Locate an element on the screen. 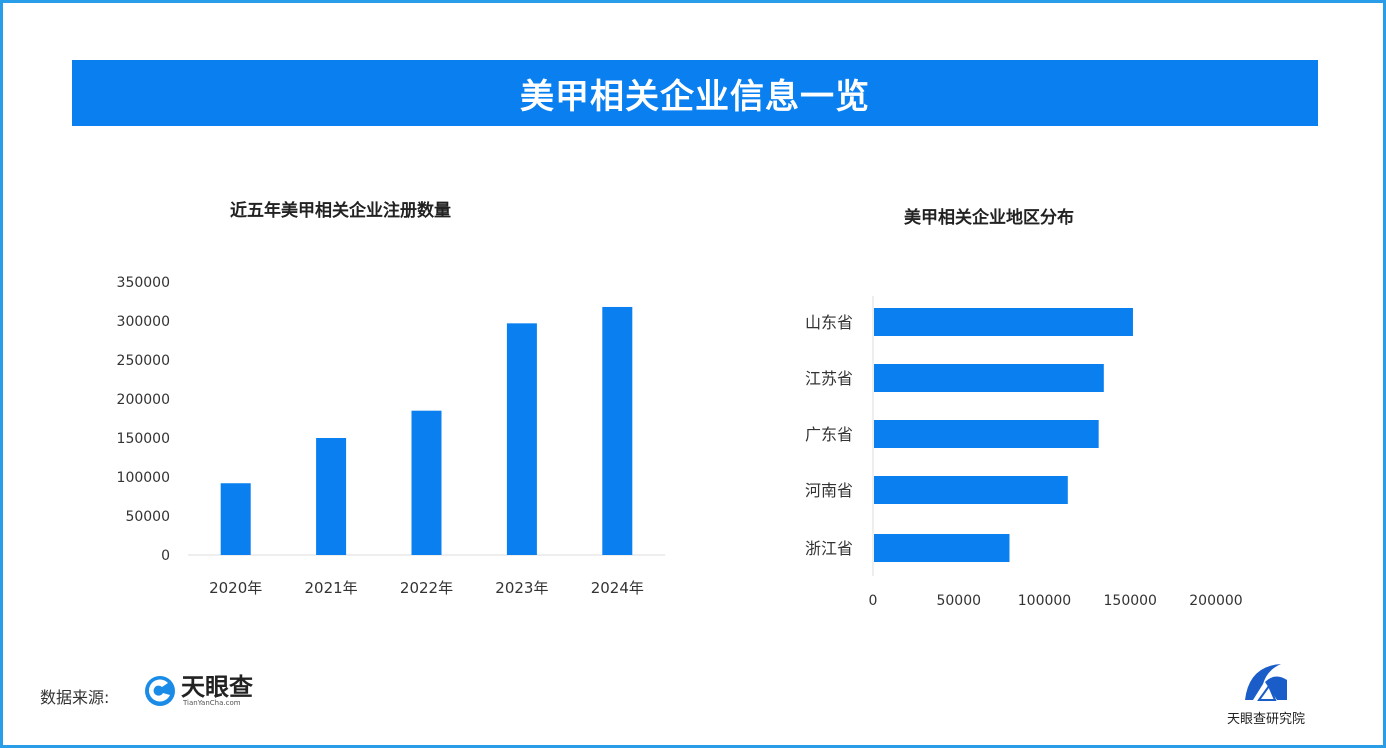  left-chart-title: 近五年美甲相关企业注册数量 is located at coordinates (340, 211).